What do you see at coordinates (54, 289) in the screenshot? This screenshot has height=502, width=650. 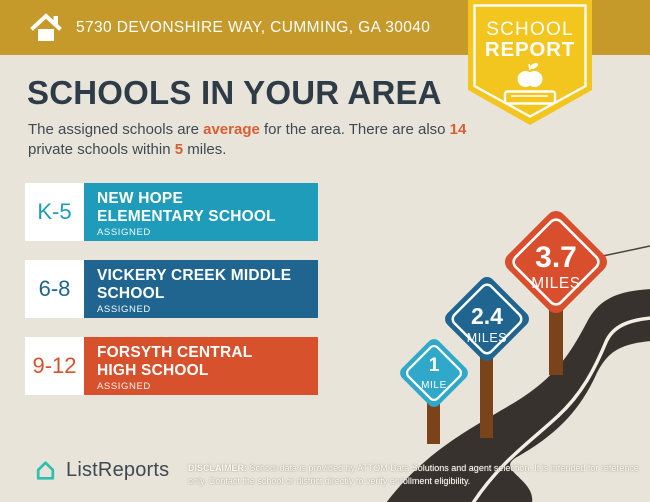 I see `grade-range-badge: 6-8` at bounding box center [54, 289].